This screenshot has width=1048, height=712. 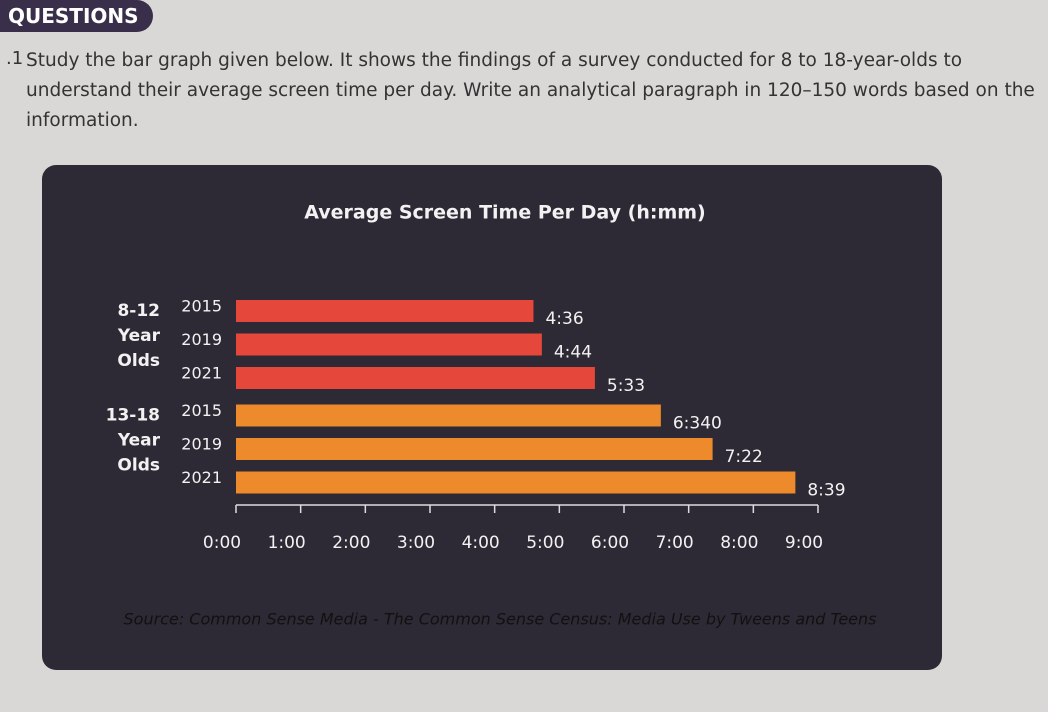 What do you see at coordinates (675, 543) in the screenshot?
I see `x-tick-label: 7:00` at bounding box center [675, 543].